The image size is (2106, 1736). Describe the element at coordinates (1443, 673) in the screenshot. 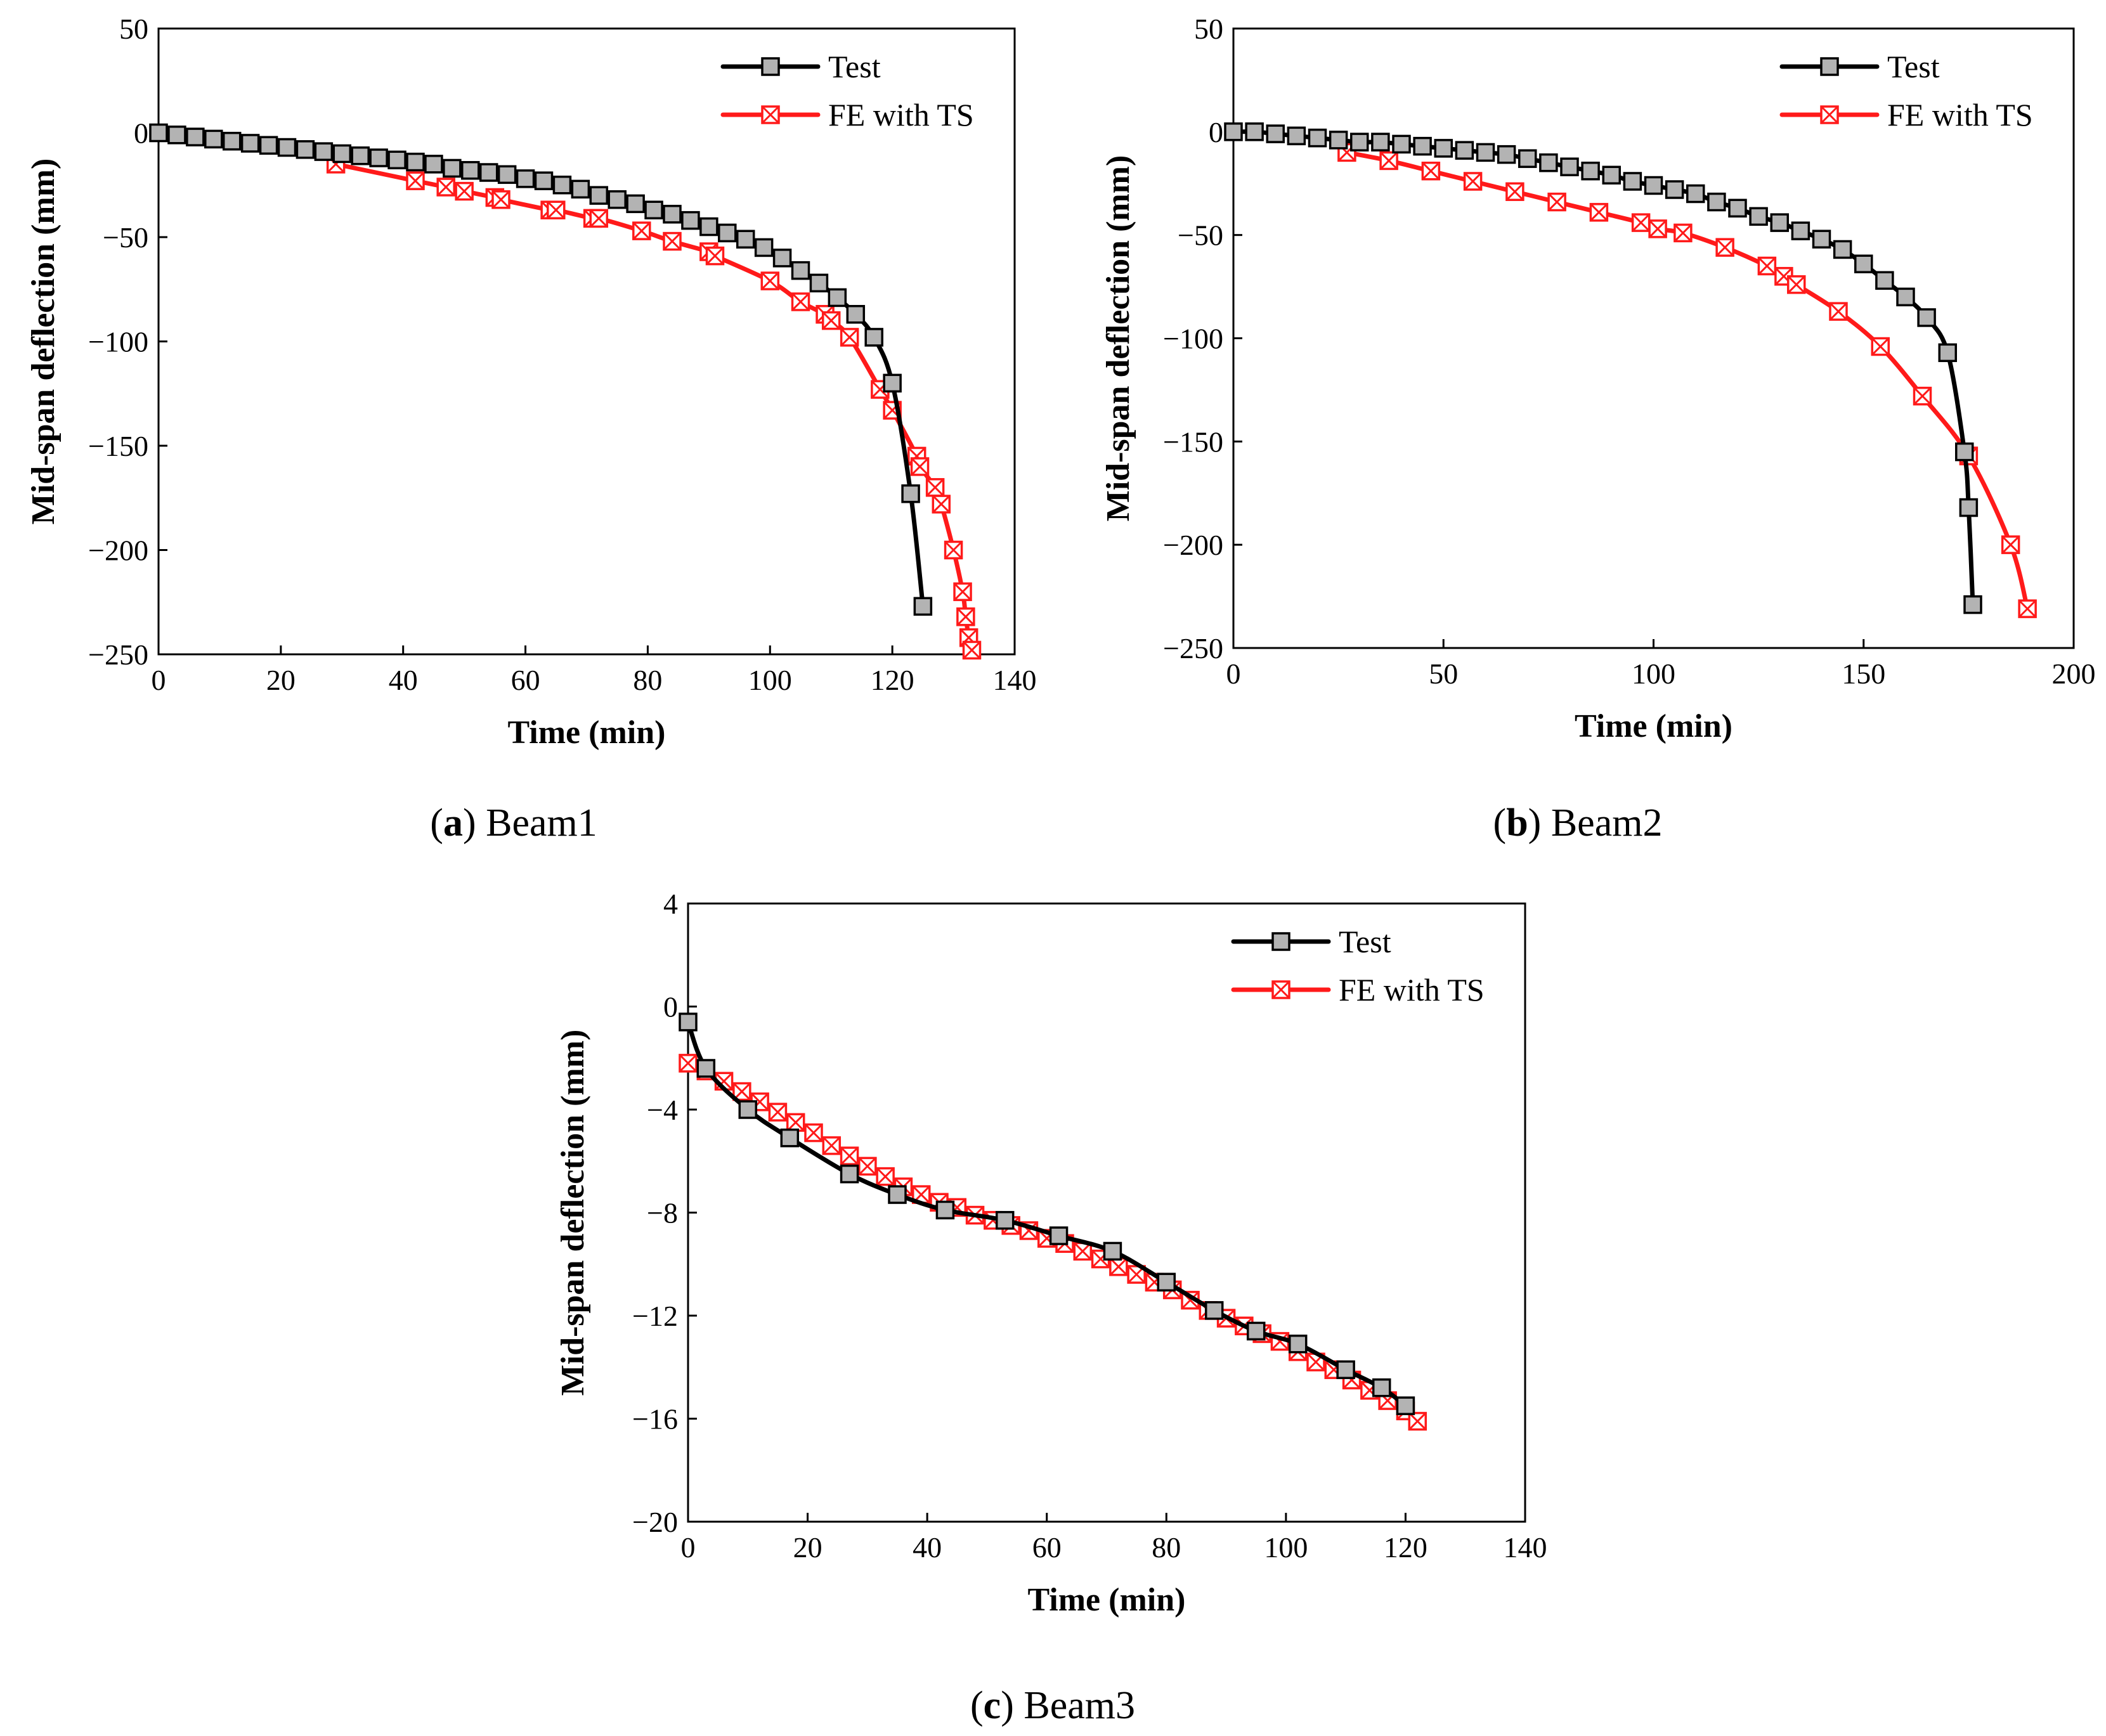

I see `chart-b-x-tick-label: 50` at that location.